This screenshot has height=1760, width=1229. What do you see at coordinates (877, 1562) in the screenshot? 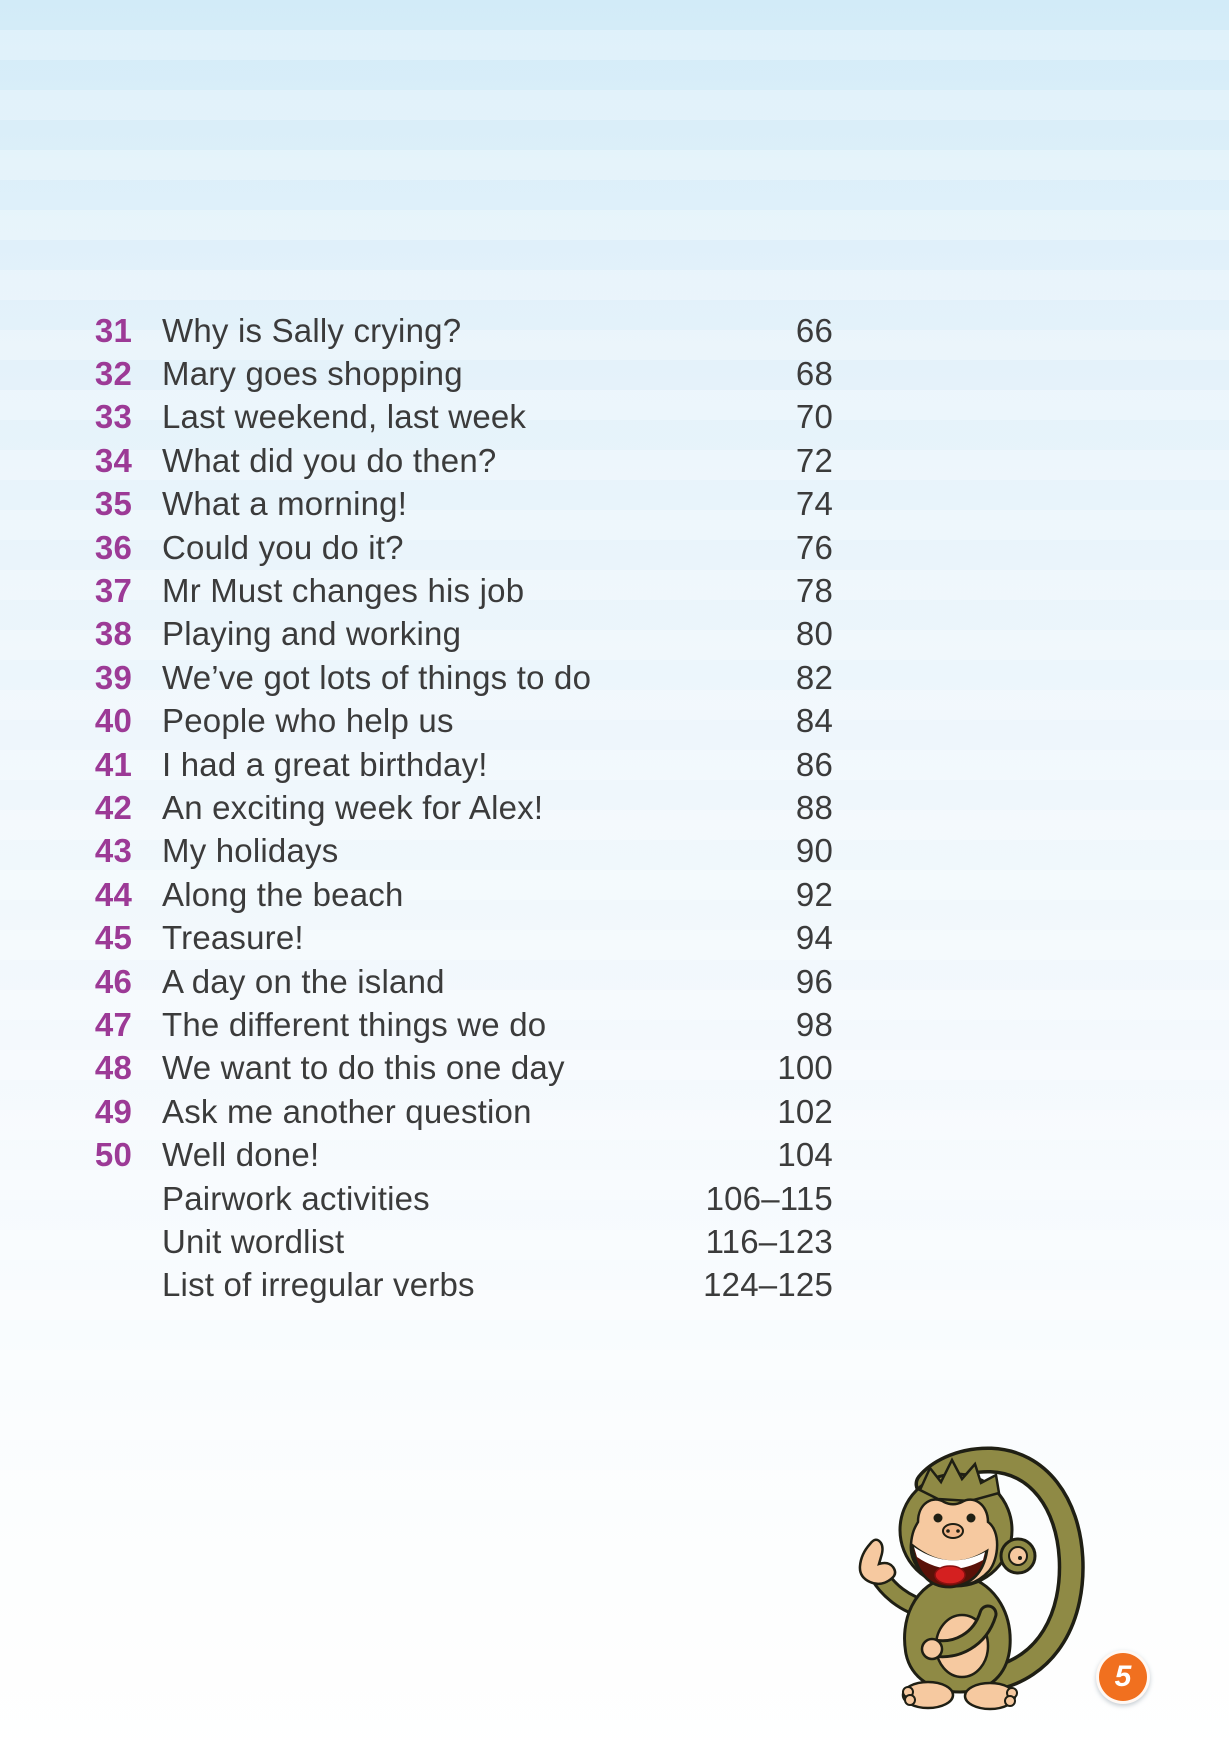
I see `monkey-hand` at bounding box center [877, 1562].